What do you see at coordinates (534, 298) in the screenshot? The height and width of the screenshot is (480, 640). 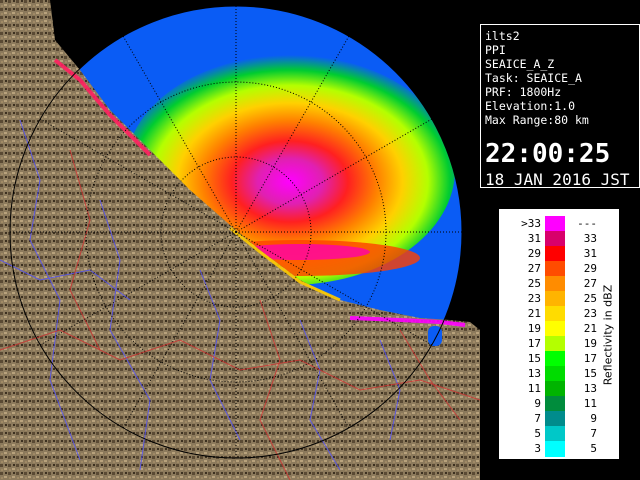 I see `legend-lower-bound: 23` at bounding box center [534, 298].